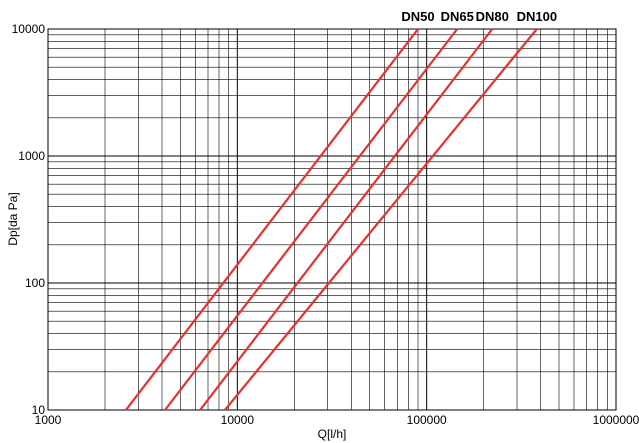  Describe the element at coordinates (417, 16) in the screenshot. I see `series-label-dn50: DN50` at that location.